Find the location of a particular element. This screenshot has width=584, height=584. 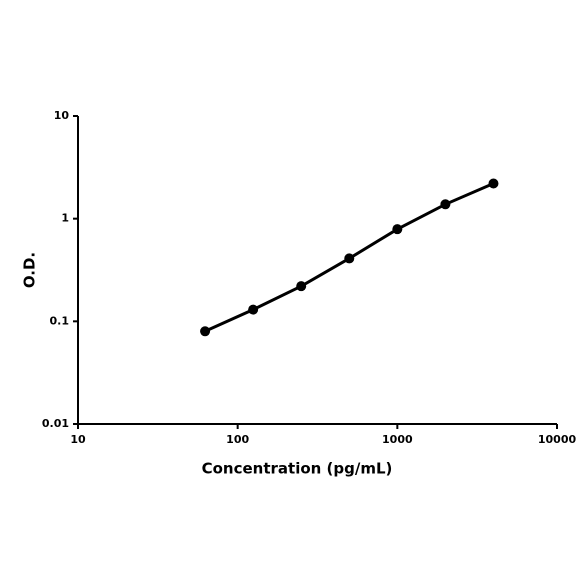

y-tick-label: 10 is located at coordinates (62, 115).